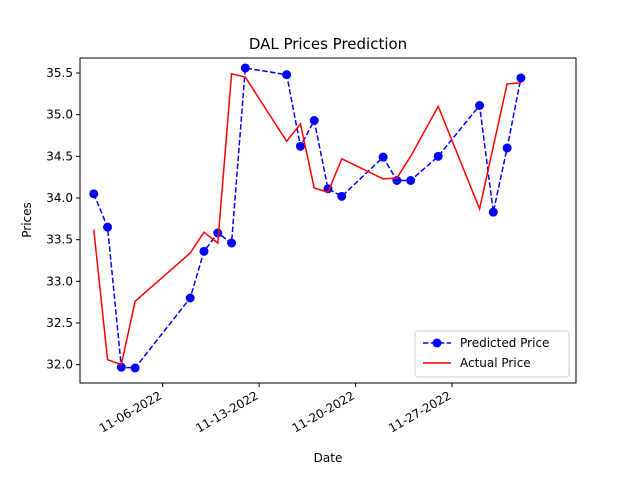 The image size is (640, 480). I want to click on x-axis: 11-06-2022 11-13-2022 11-20-2022 11-27-2022, so click(275, 409).